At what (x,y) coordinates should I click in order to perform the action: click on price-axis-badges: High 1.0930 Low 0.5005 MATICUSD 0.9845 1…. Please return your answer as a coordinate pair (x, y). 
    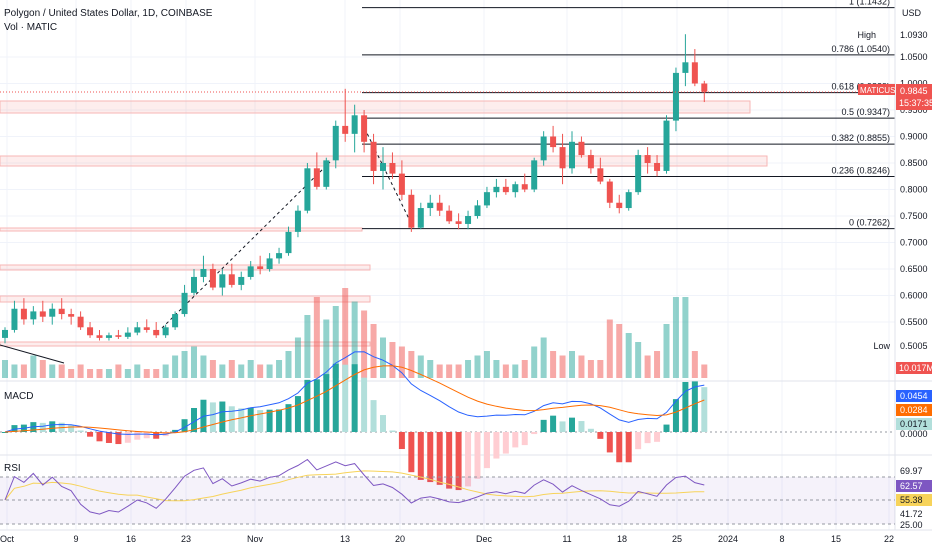
    Looking at the image, I should click on (894, 280).